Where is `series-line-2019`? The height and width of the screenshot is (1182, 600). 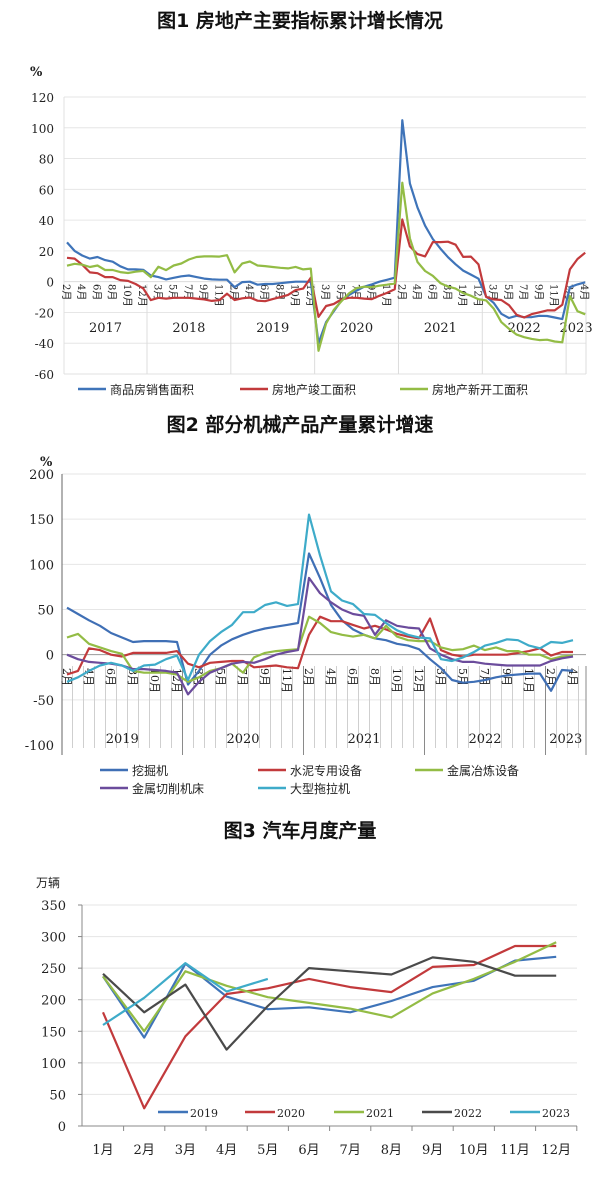 series-line-2019 is located at coordinates (329, 997).